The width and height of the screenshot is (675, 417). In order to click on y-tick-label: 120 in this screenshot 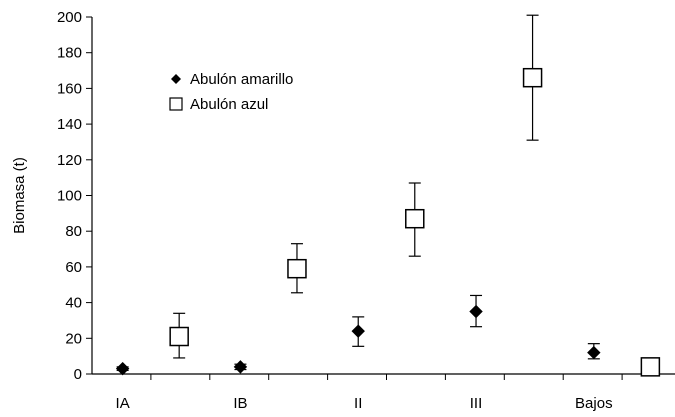, I will do `click(69, 160)`.